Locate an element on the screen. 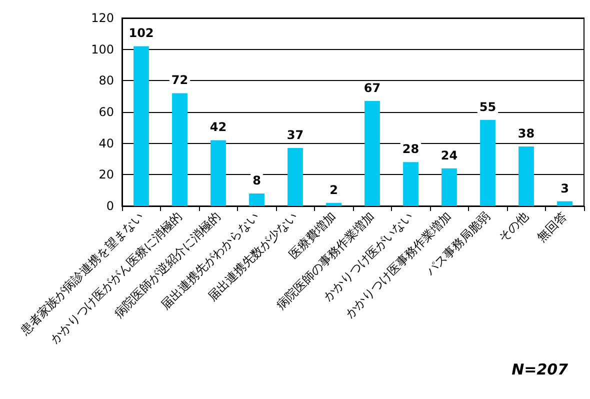 The image size is (590, 399). x-tick-label: その他 is located at coordinates (514, 226).